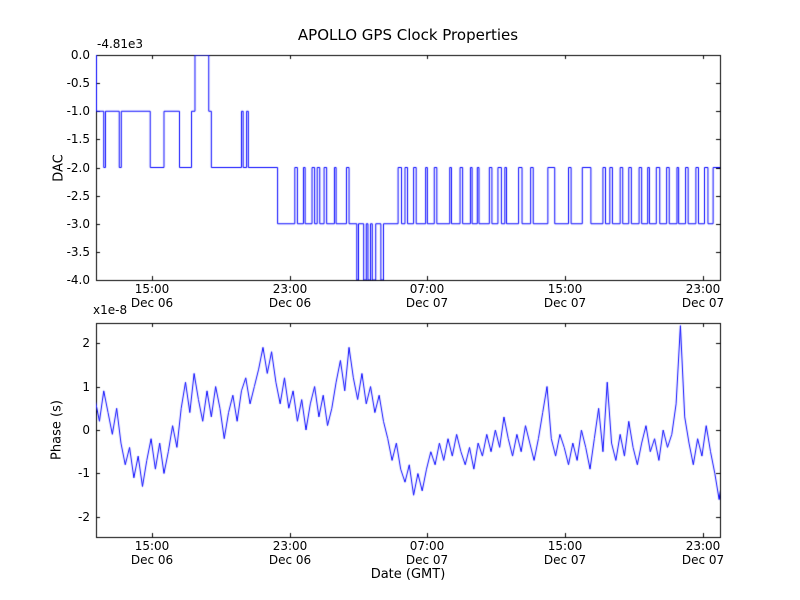 Image resolution: width=800 pixels, height=600 pixels. Describe the element at coordinates (78, 167) in the screenshot. I see `y-tick-label: -2.0` at that location.